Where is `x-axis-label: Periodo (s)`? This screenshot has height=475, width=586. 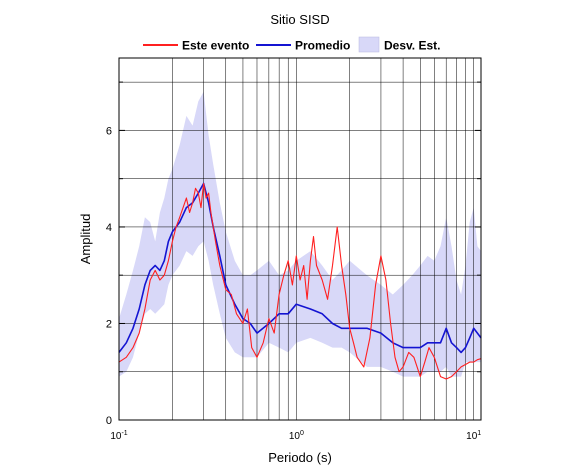
x-axis-label: Periodo (s) is located at coordinates (300, 457).